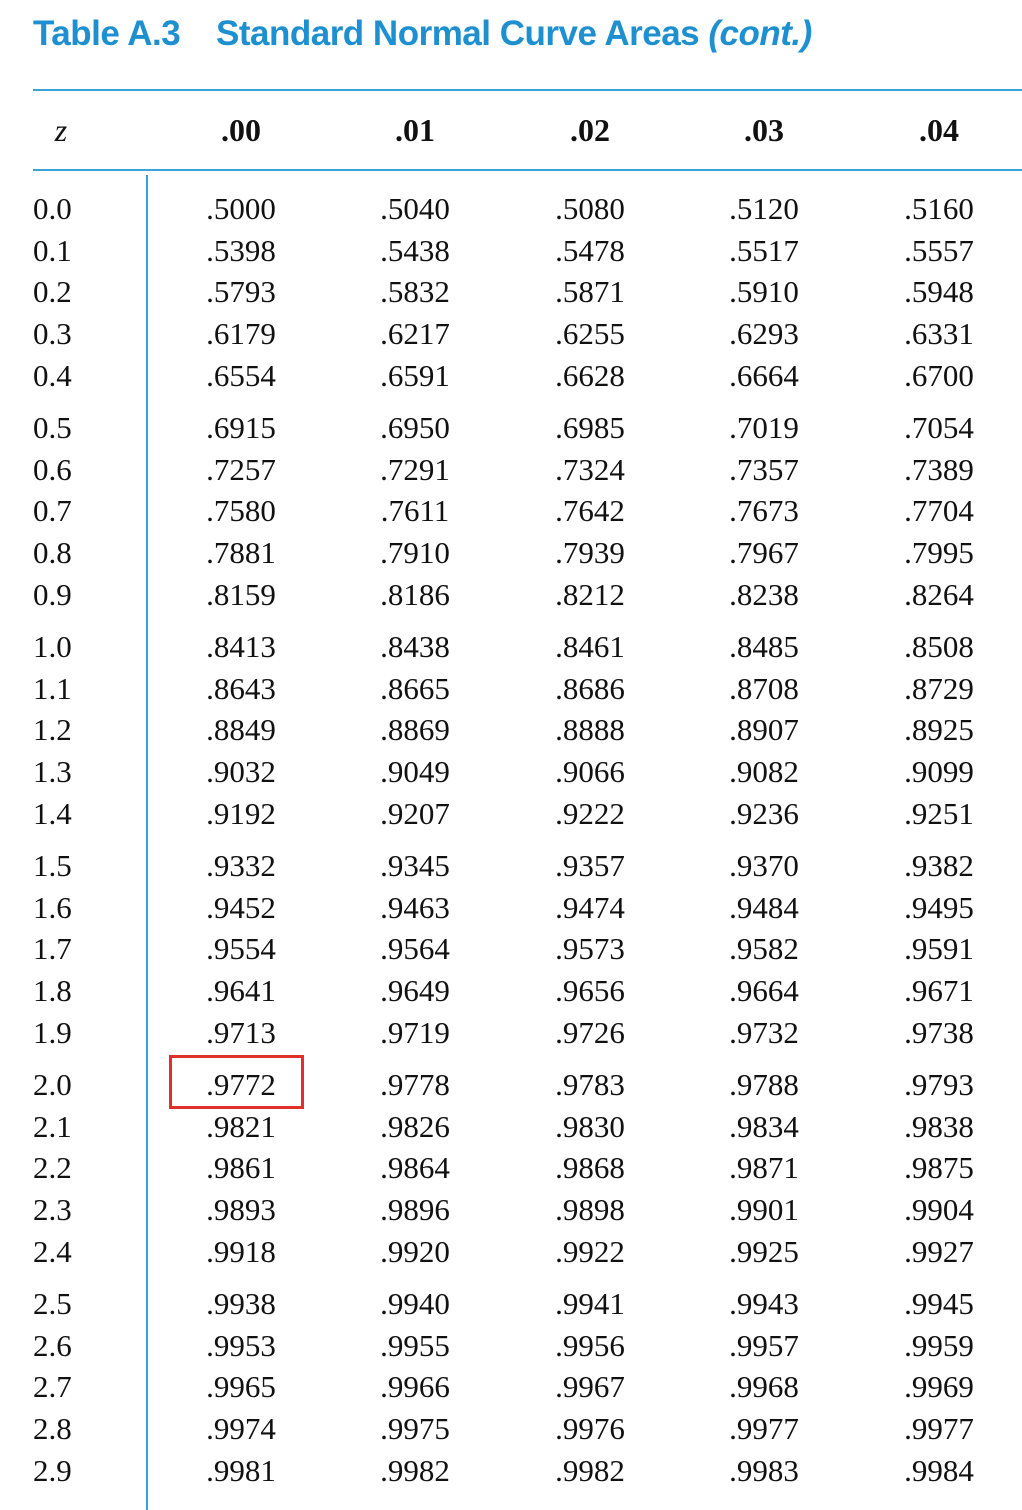 The width and height of the screenshot is (1022, 1510). I want to click on table-row: 0.7 .7580 .7611 .7642 .7673 .7704, so click(511, 511).